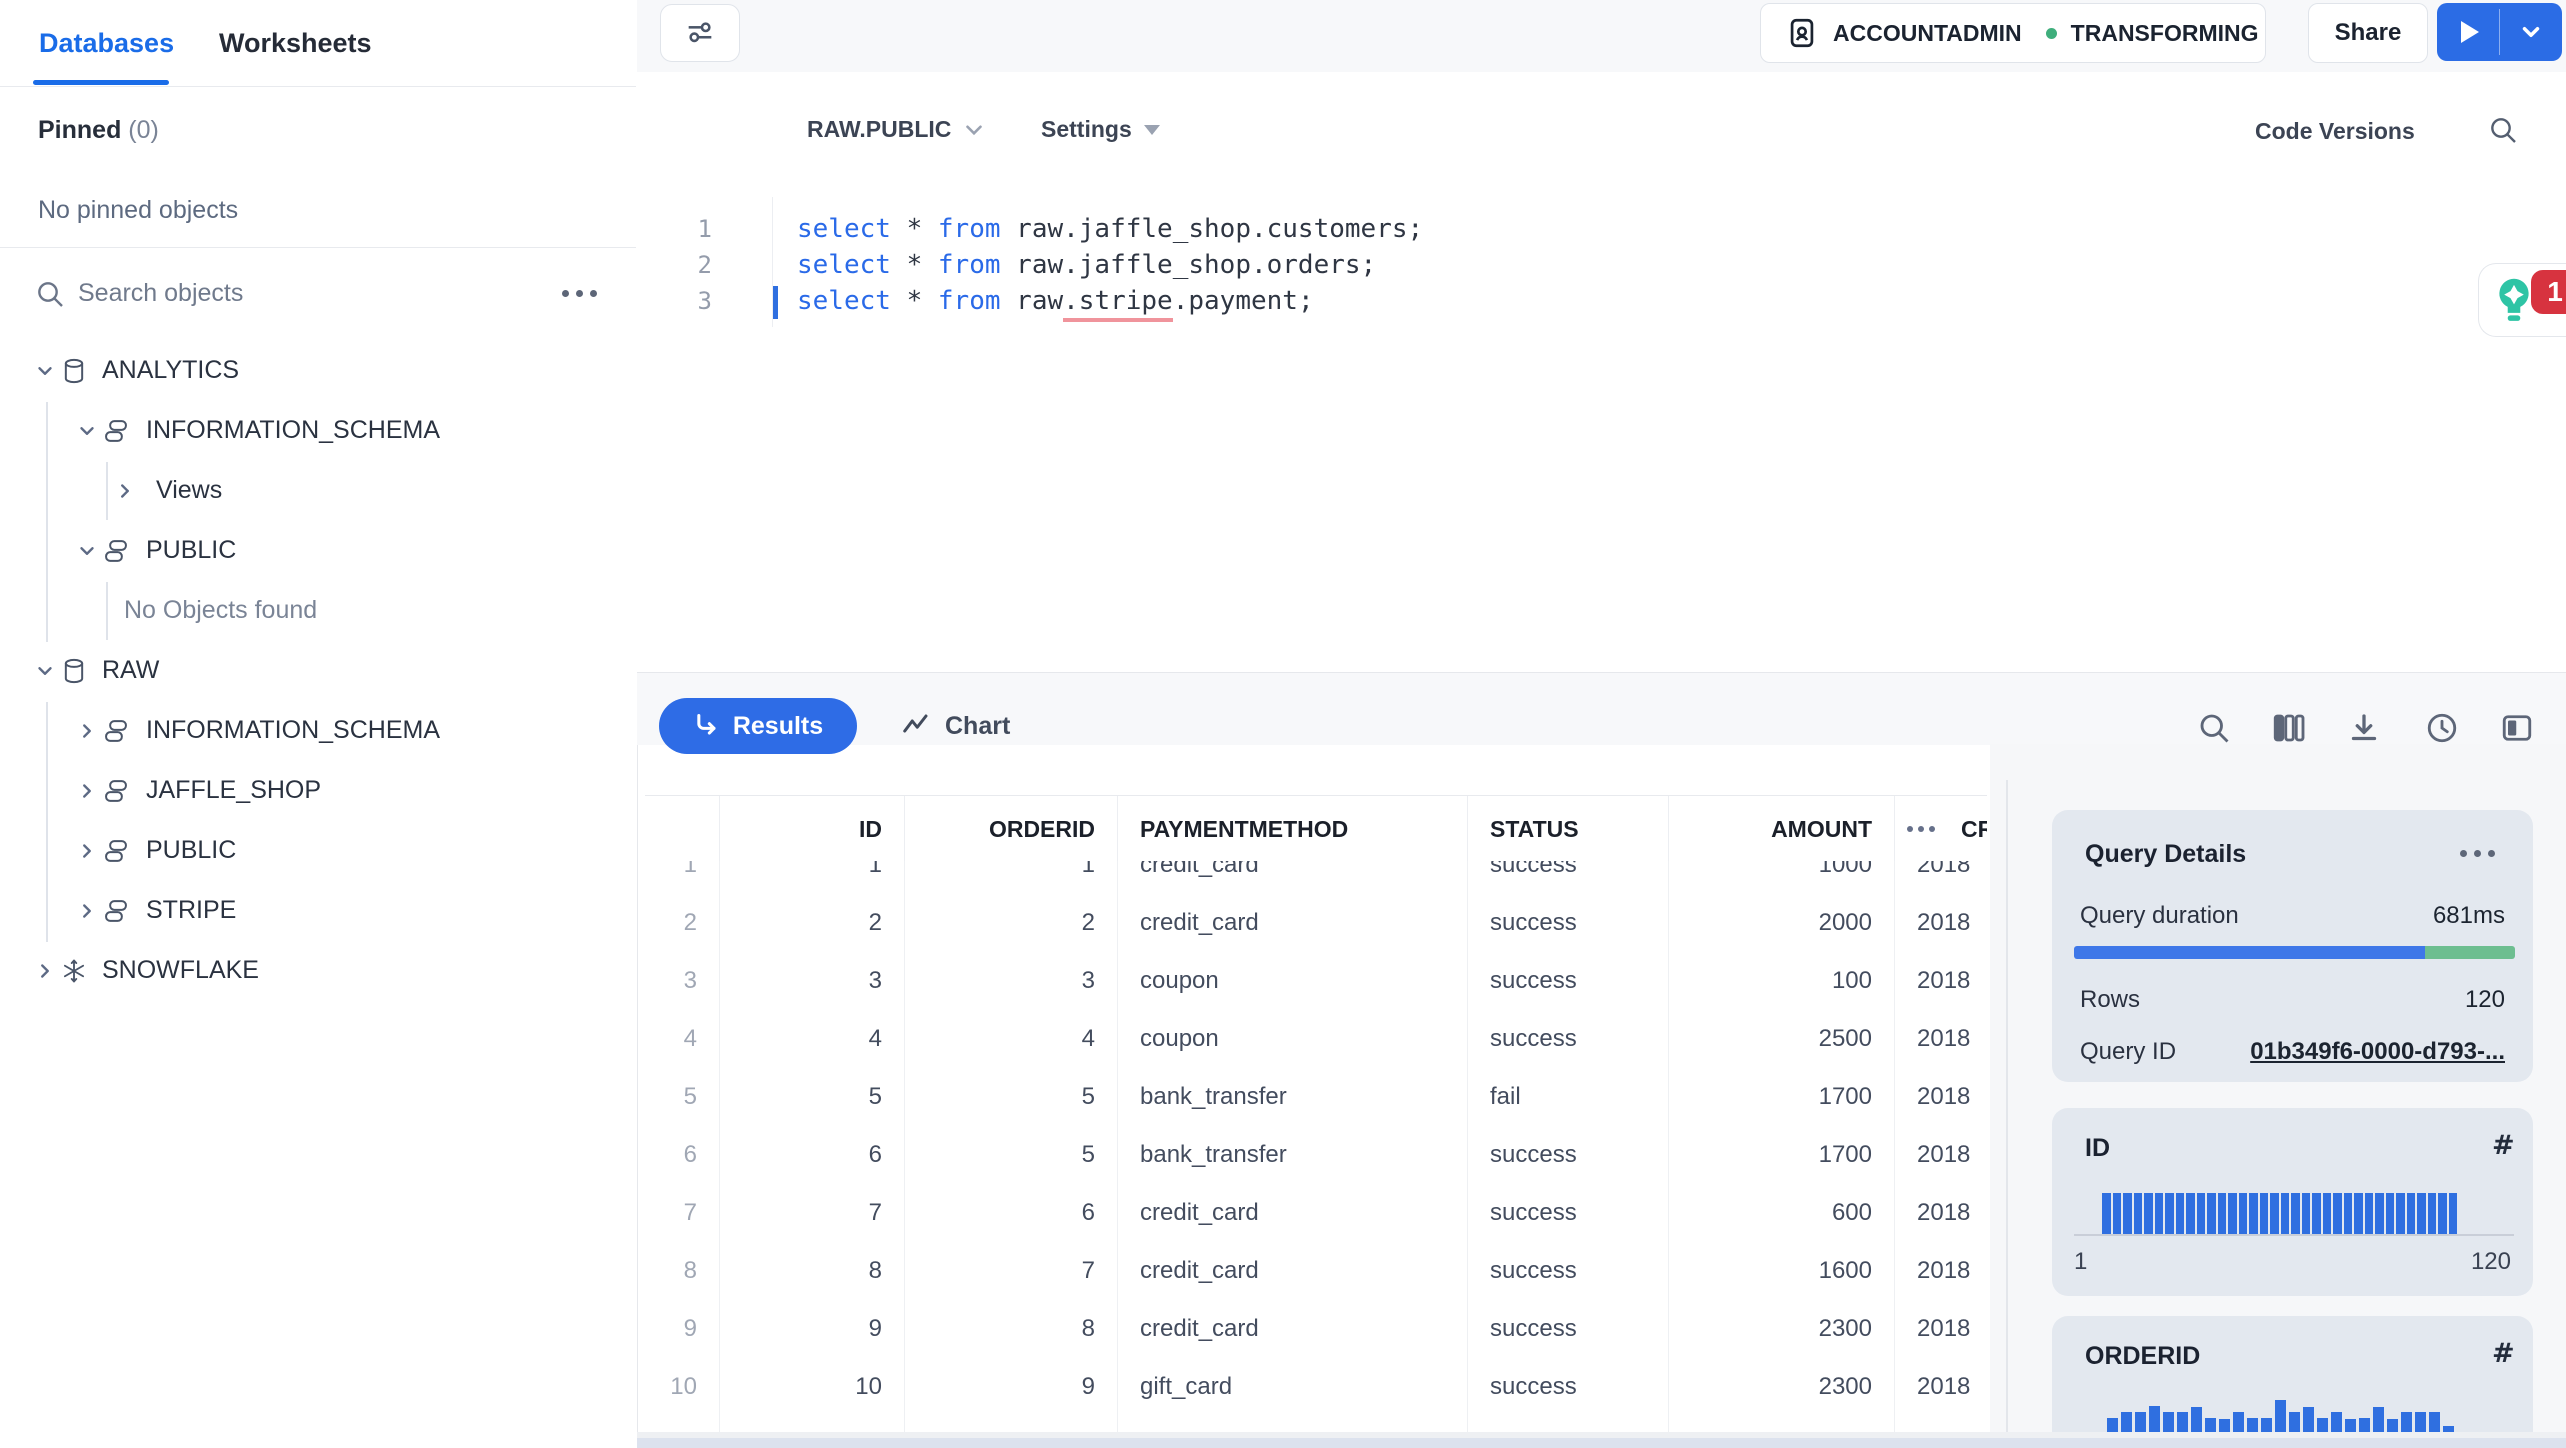 The width and height of the screenshot is (2566, 1448). I want to click on table-row-partial, so click(1316, 1424).